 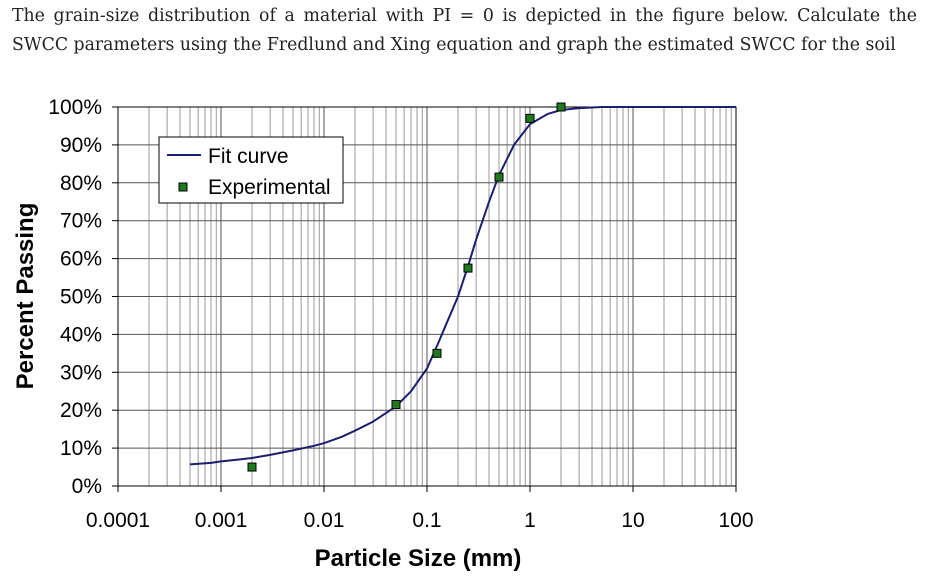 What do you see at coordinates (530, 520) in the screenshot?
I see `x-tick-label: 1` at bounding box center [530, 520].